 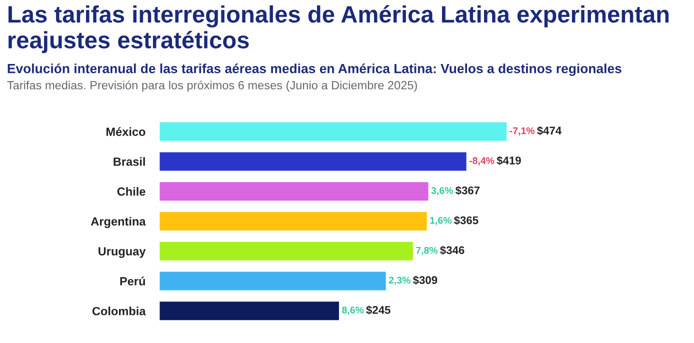 What do you see at coordinates (442, 191) in the screenshot?
I see `annotation: 3,6%` at bounding box center [442, 191].